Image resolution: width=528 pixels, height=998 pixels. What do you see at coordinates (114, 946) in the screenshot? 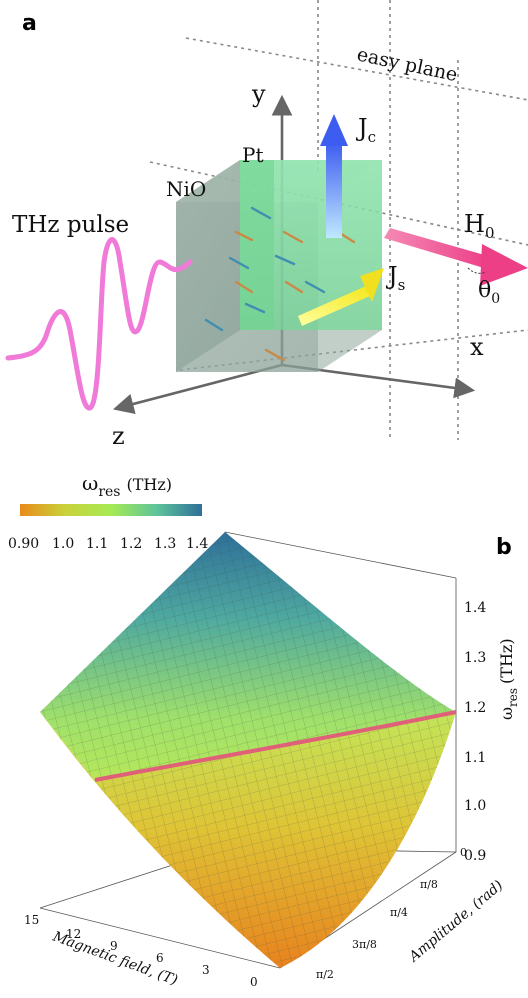
I see `field-tick: 9` at bounding box center [114, 946].